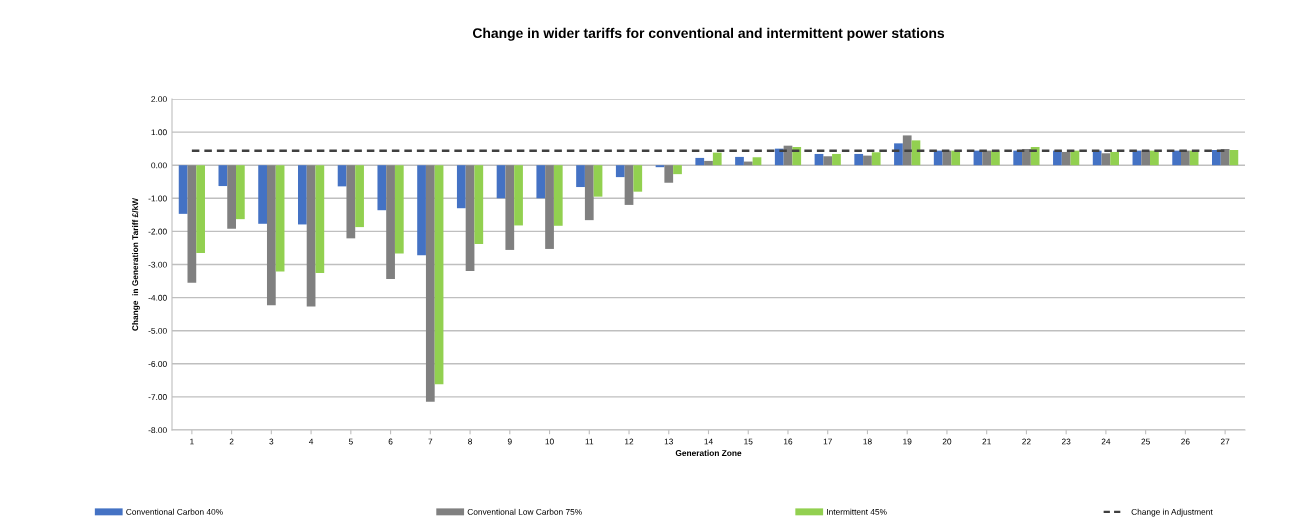  I want to click on x-tick-label: 24, so click(1106, 441).